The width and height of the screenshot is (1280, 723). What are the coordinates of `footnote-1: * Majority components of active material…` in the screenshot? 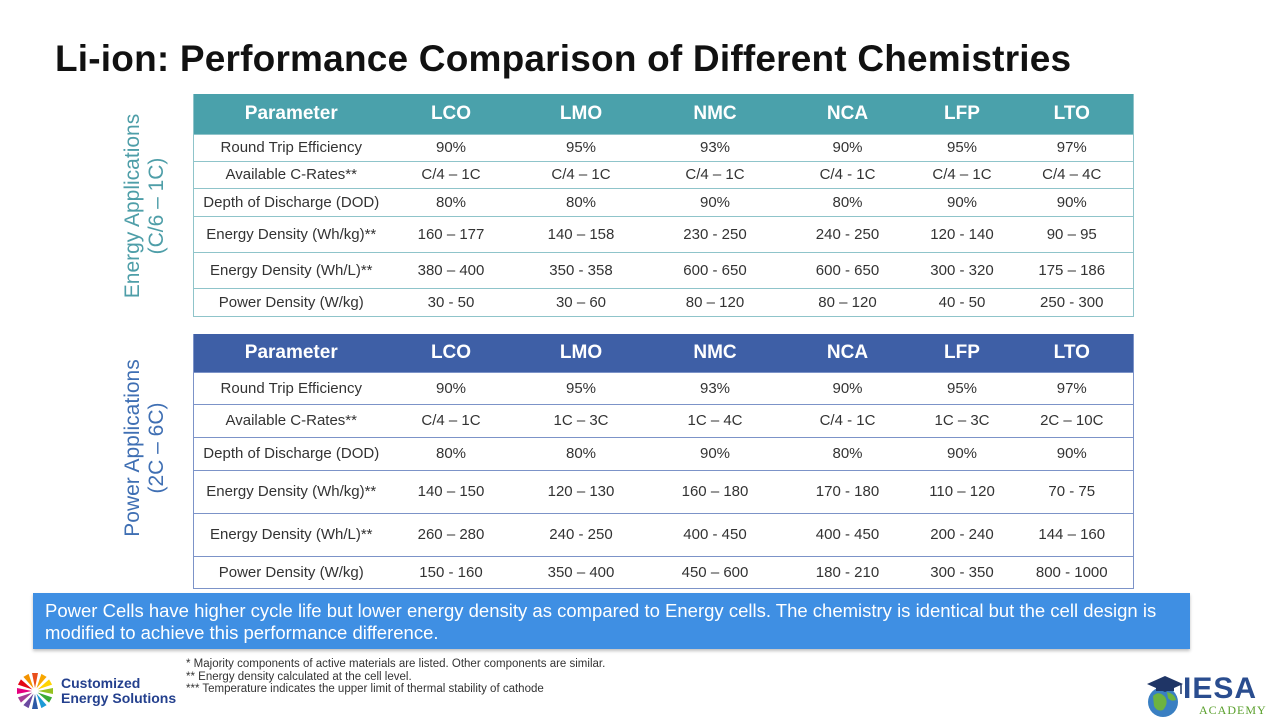 It's located at (396, 664).